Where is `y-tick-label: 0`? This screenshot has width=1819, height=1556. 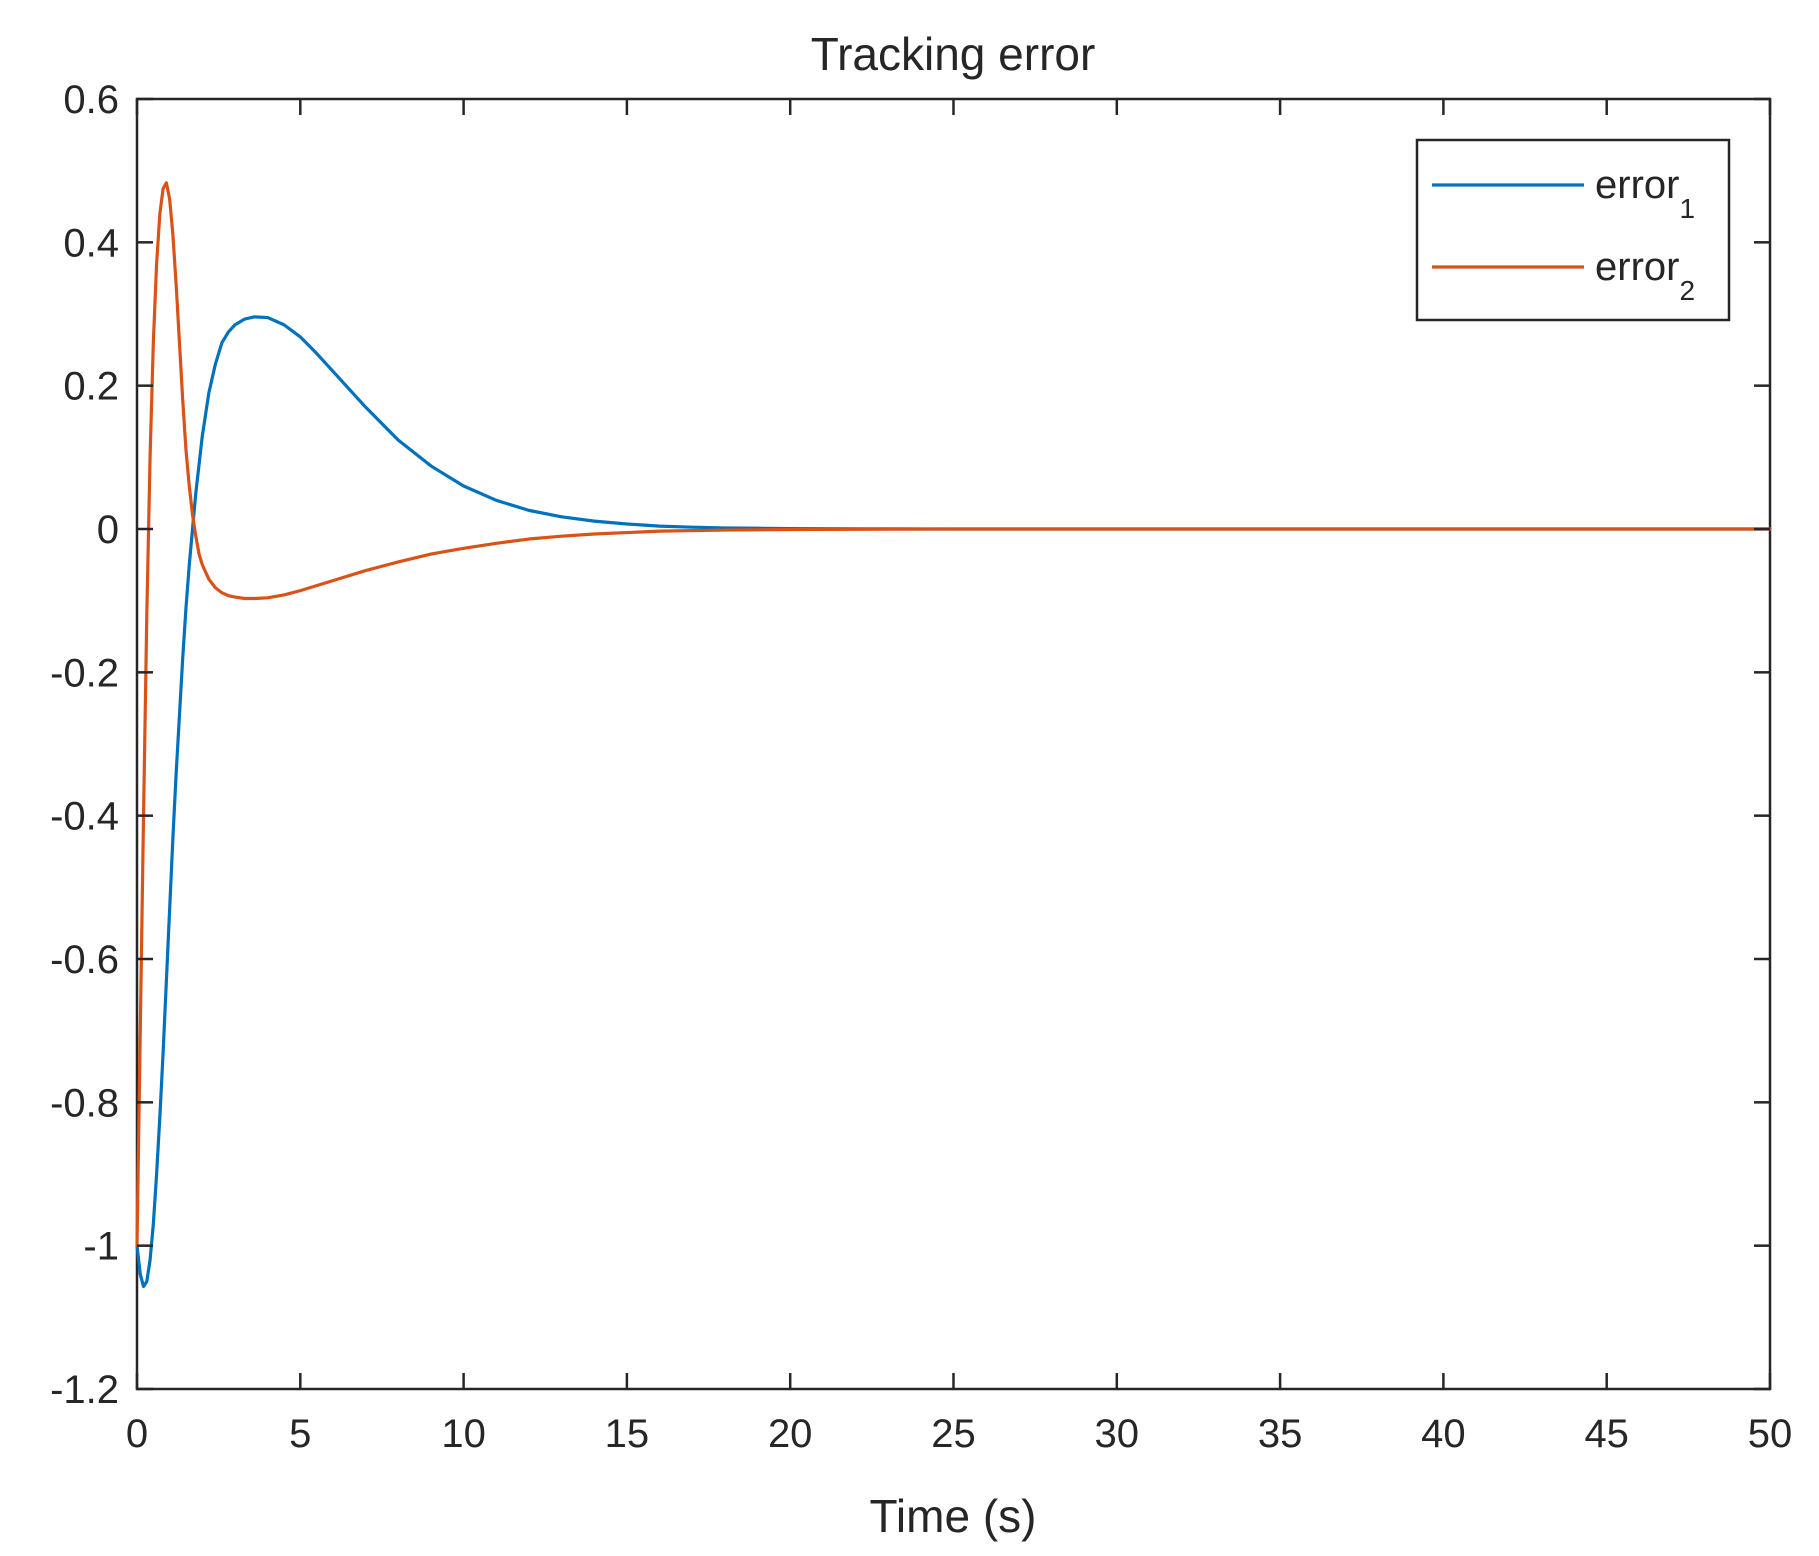
y-tick-label: 0 is located at coordinates (108, 530).